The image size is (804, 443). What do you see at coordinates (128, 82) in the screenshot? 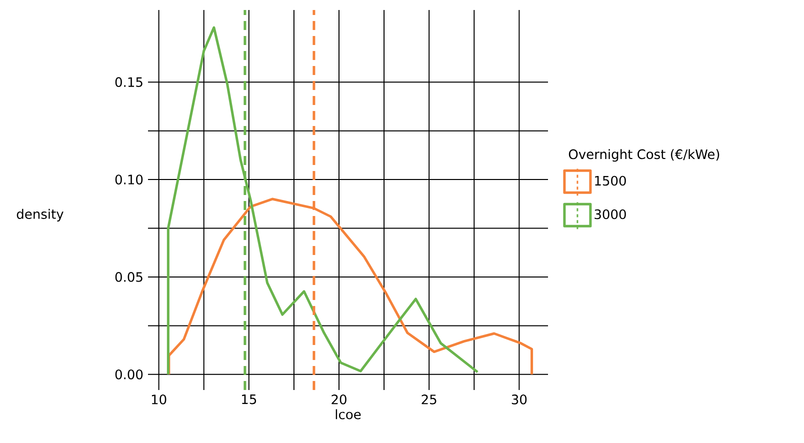
I see `y-tick-label: 0.15` at bounding box center [128, 82].